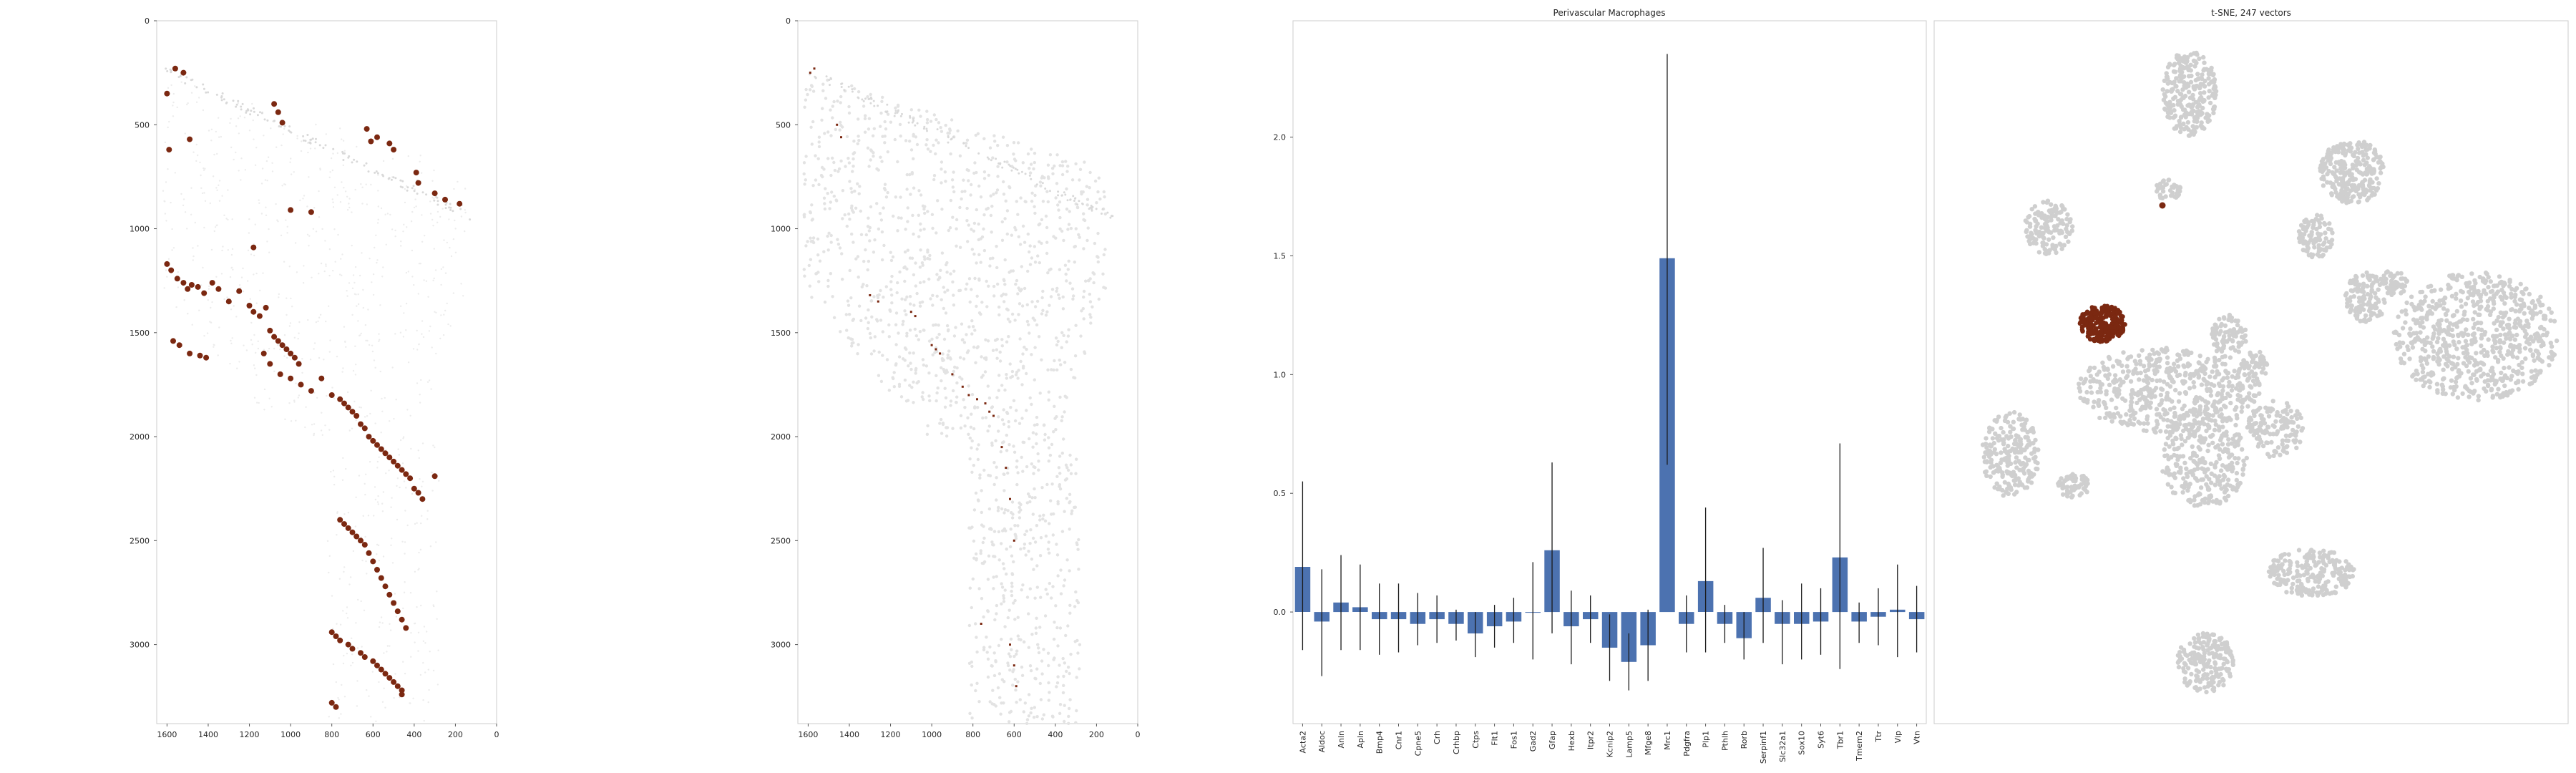  What do you see at coordinates (1475, 740) in the screenshot?
I see `x-tick-label: Ctps` at bounding box center [1475, 740].